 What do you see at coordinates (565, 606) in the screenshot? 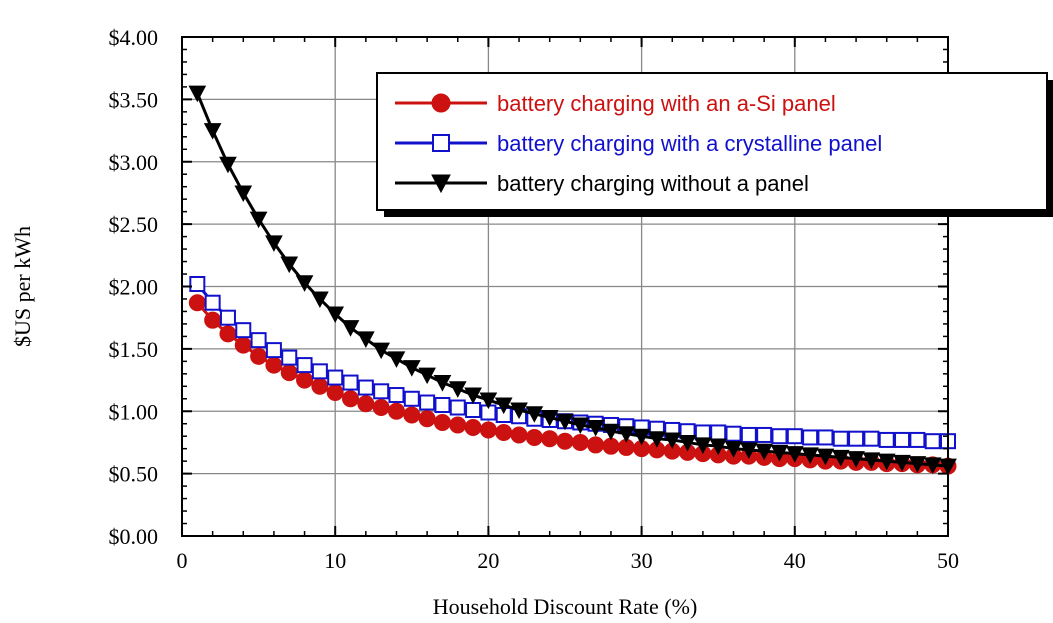
I see `x-axis-title: Household Discount Rate (%)` at bounding box center [565, 606].